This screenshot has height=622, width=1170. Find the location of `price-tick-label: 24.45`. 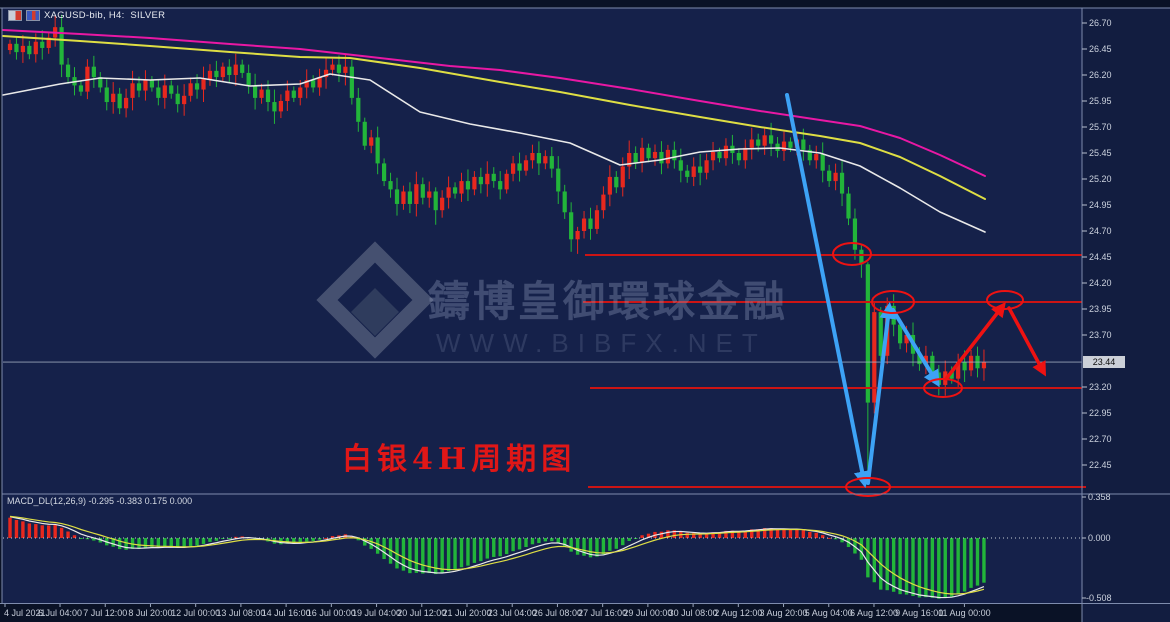

price-tick-label: 24.45 is located at coordinates (1100, 257).